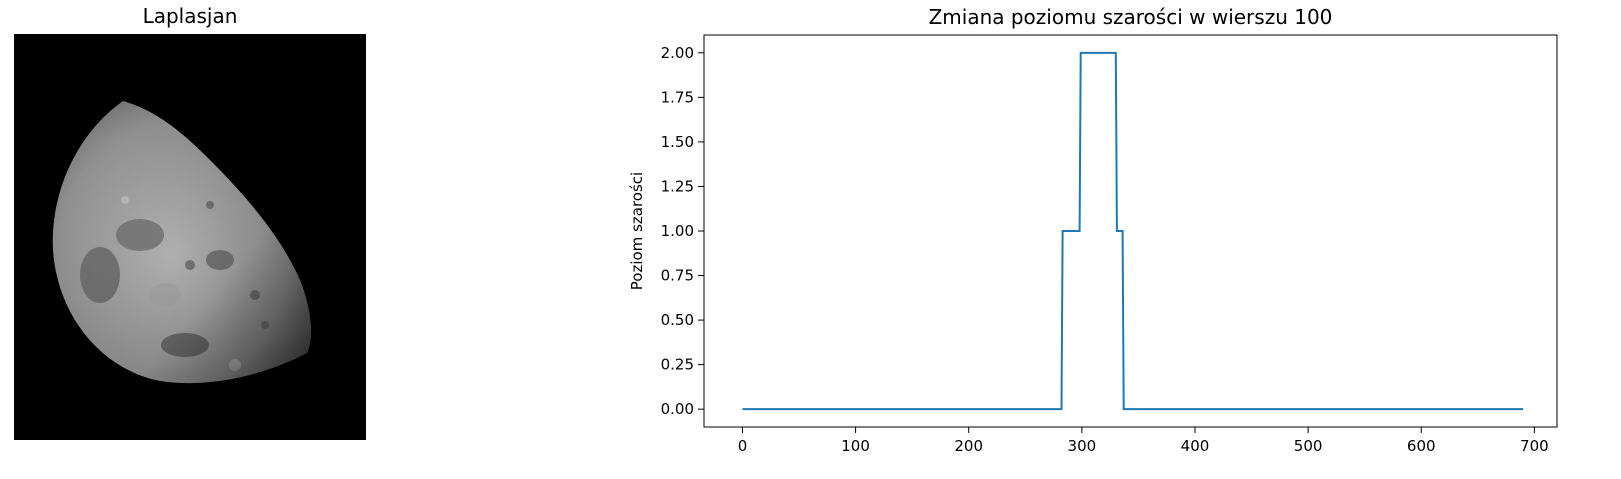 The height and width of the screenshot is (479, 1621). I want to click on y-tick-label: 1.50, so click(677, 142).